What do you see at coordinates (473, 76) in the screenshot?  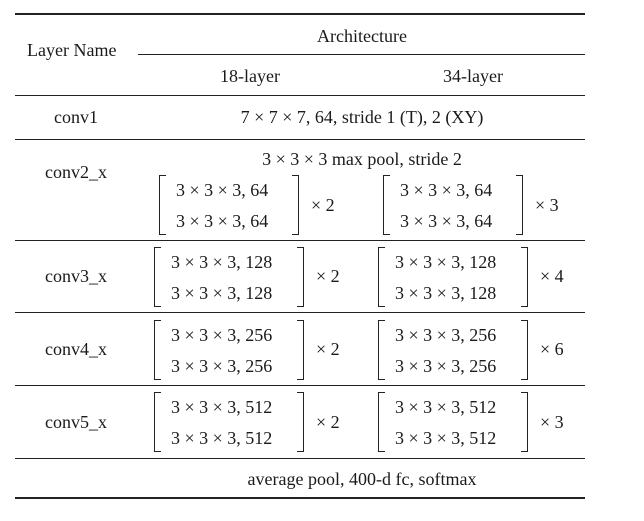 I see `header-34-layer: 34-layer` at bounding box center [473, 76].